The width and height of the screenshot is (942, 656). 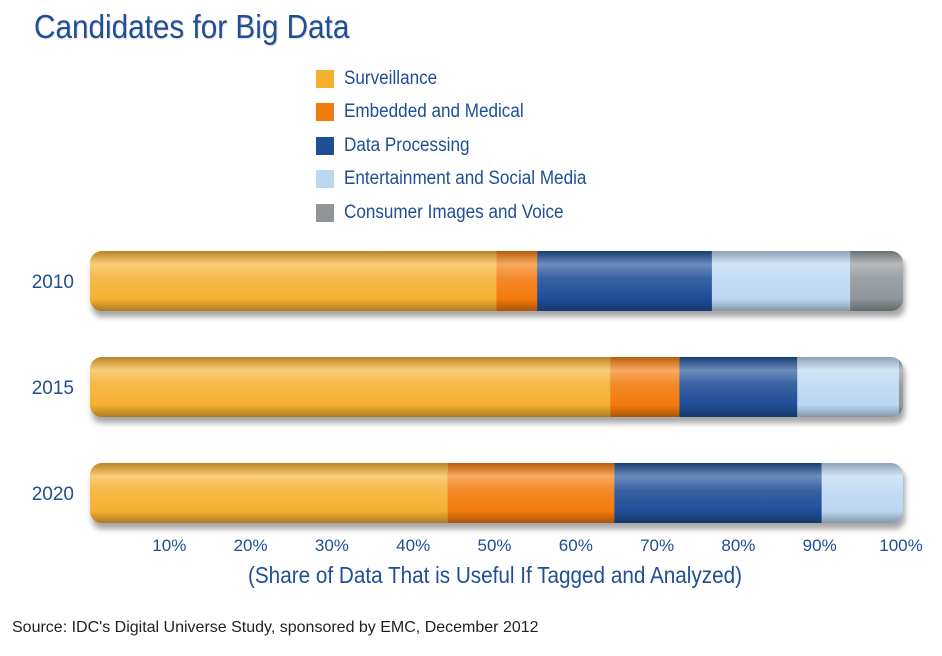 I want to click on bar-segment-2020-entertainment-and-social-media, so click(x=862, y=493).